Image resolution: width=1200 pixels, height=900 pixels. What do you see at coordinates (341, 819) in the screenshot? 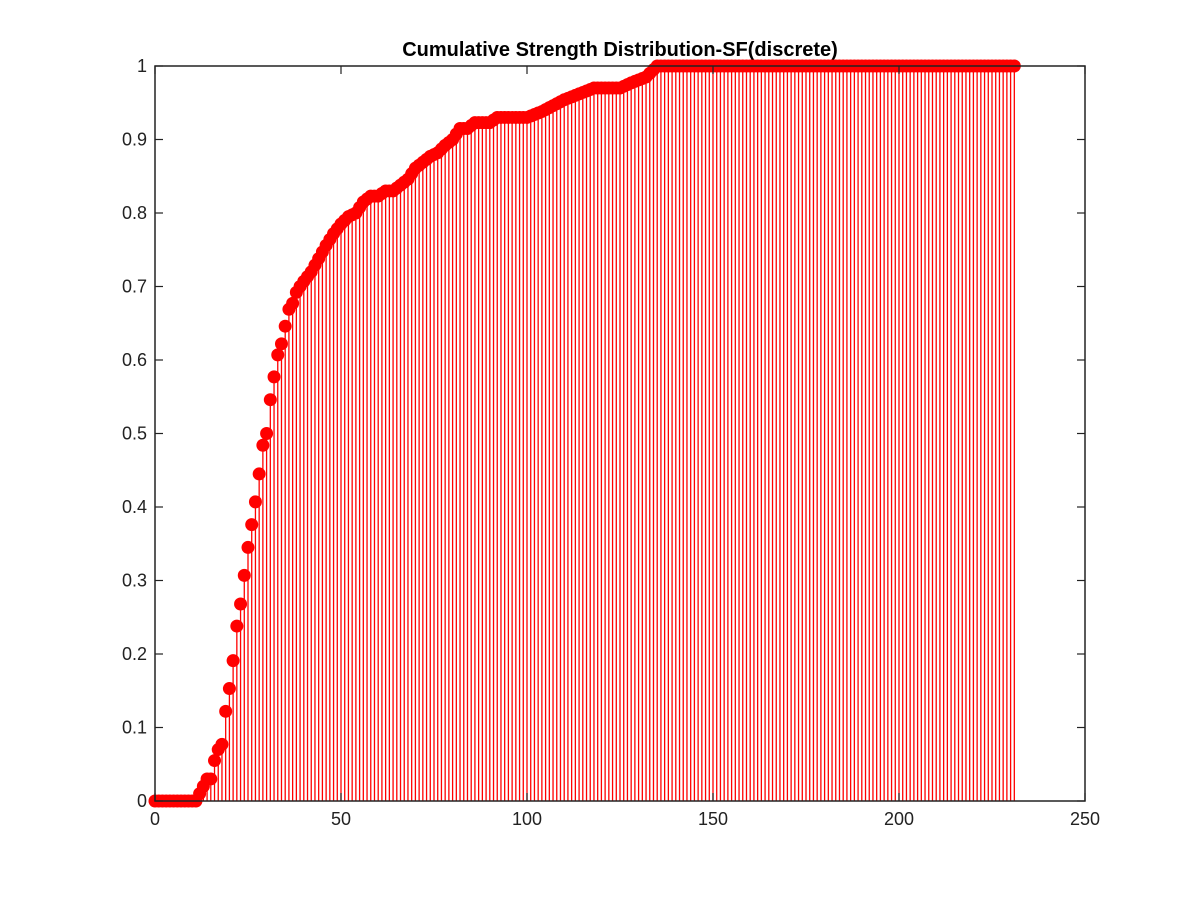
I see `x-tick-label: 50` at bounding box center [341, 819].